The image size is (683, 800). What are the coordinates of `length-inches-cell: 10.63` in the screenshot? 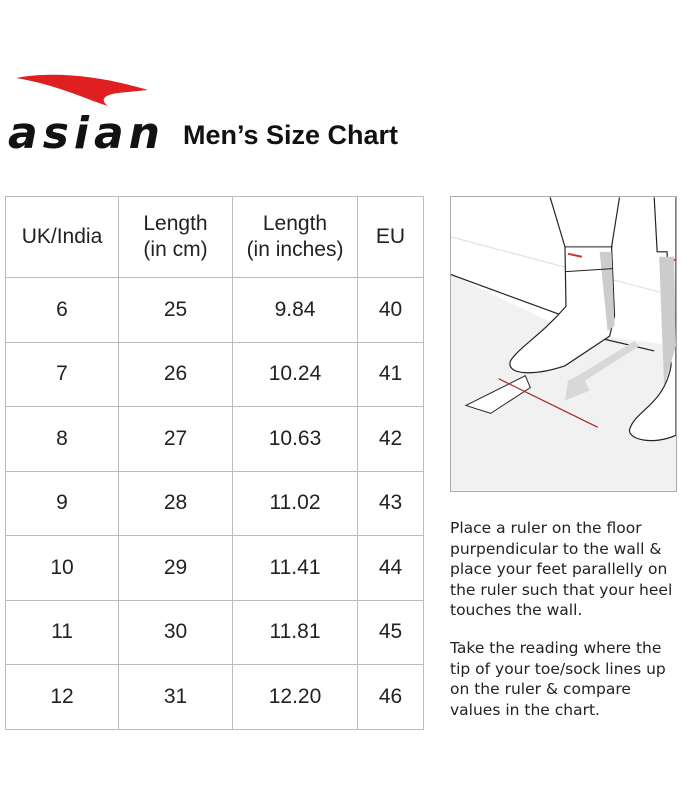 It's located at (295, 439).